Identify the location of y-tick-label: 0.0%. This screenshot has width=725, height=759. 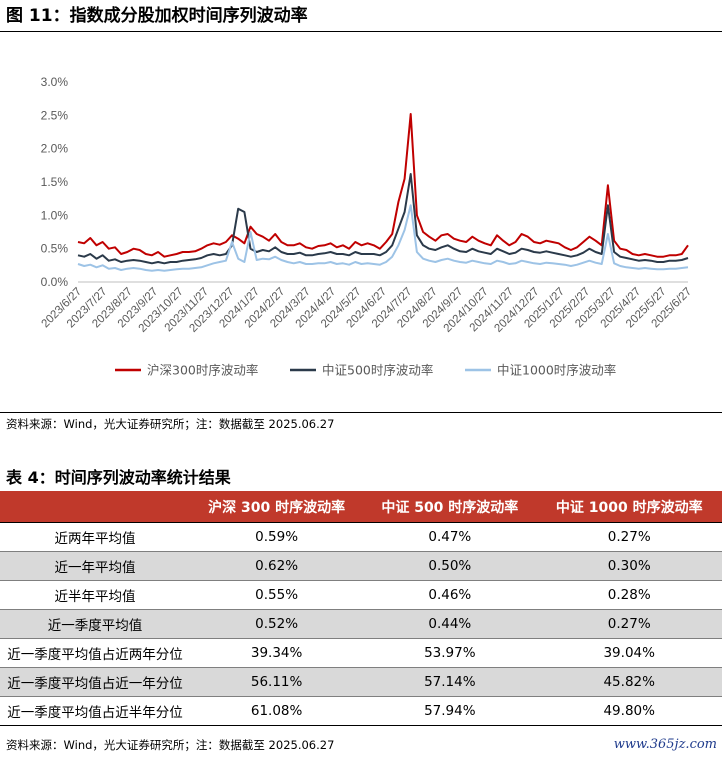
(55, 282).